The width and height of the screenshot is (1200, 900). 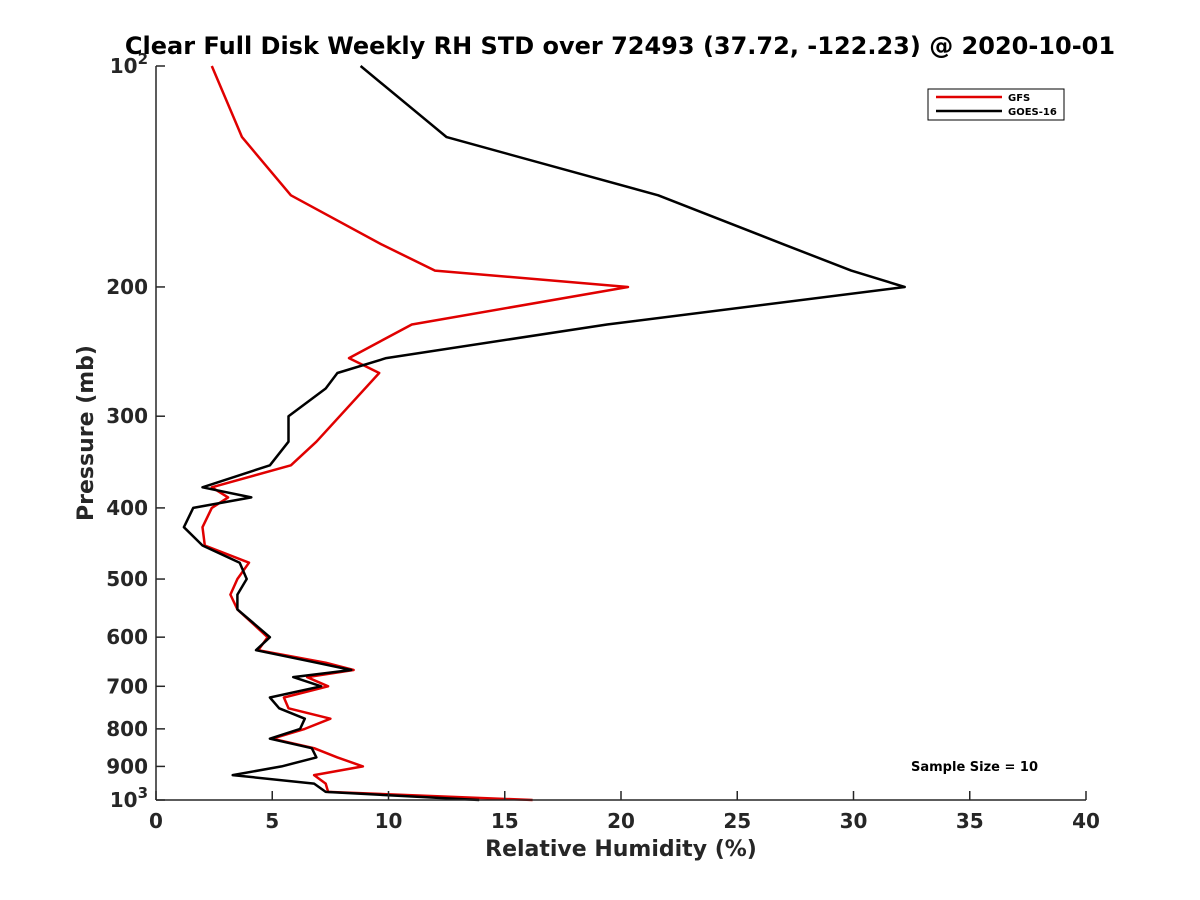 I want to click on x-tick-label: 30, so click(x=854, y=821).